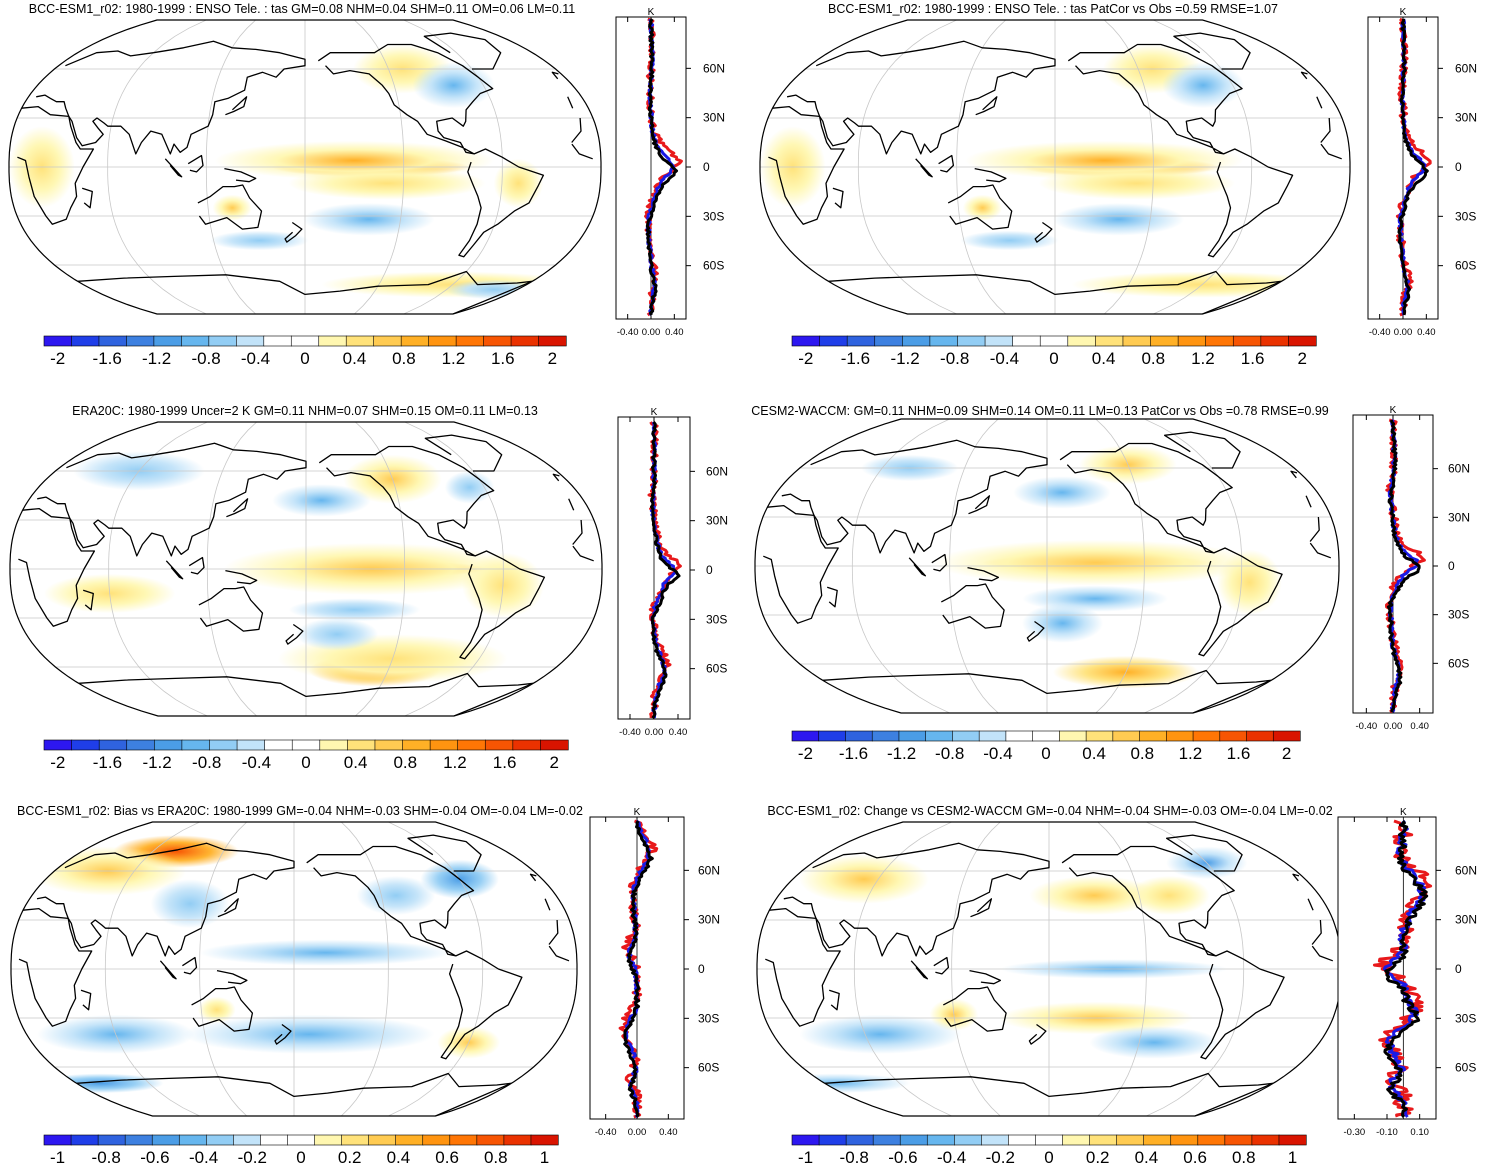 This screenshot has width=1493, height=1168. Describe the element at coordinates (637, 812) in the screenshot. I see `unit-label: K` at that location.